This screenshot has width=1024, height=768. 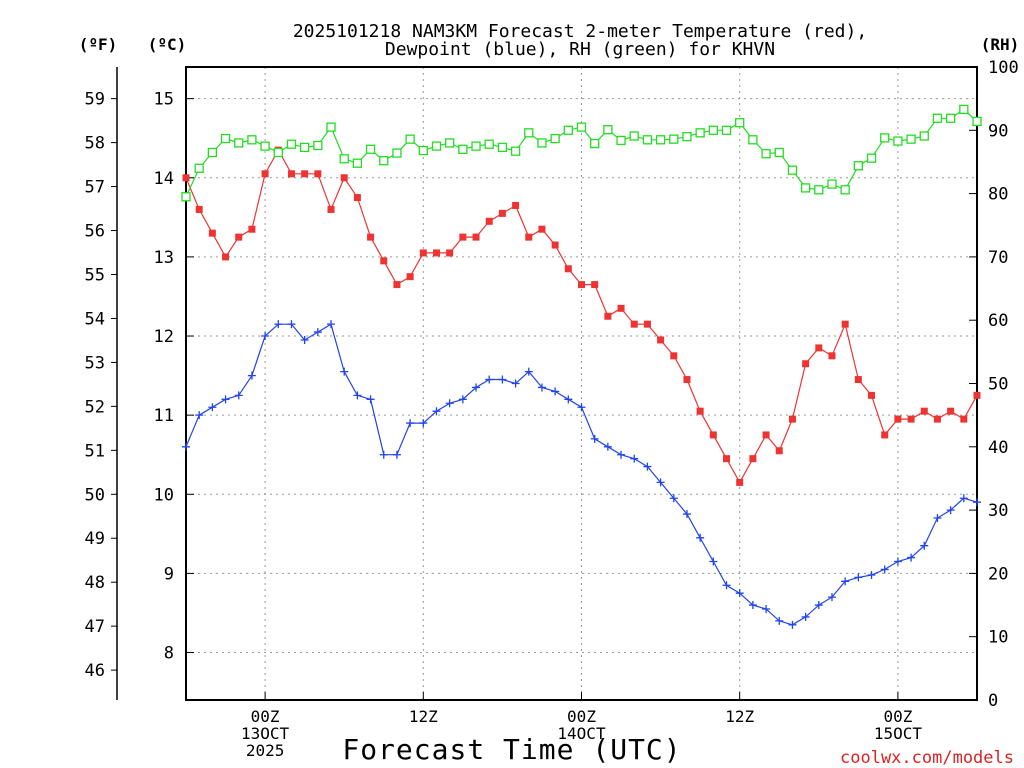 I want to click on rh-tick-label: 0, so click(x=993, y=701).